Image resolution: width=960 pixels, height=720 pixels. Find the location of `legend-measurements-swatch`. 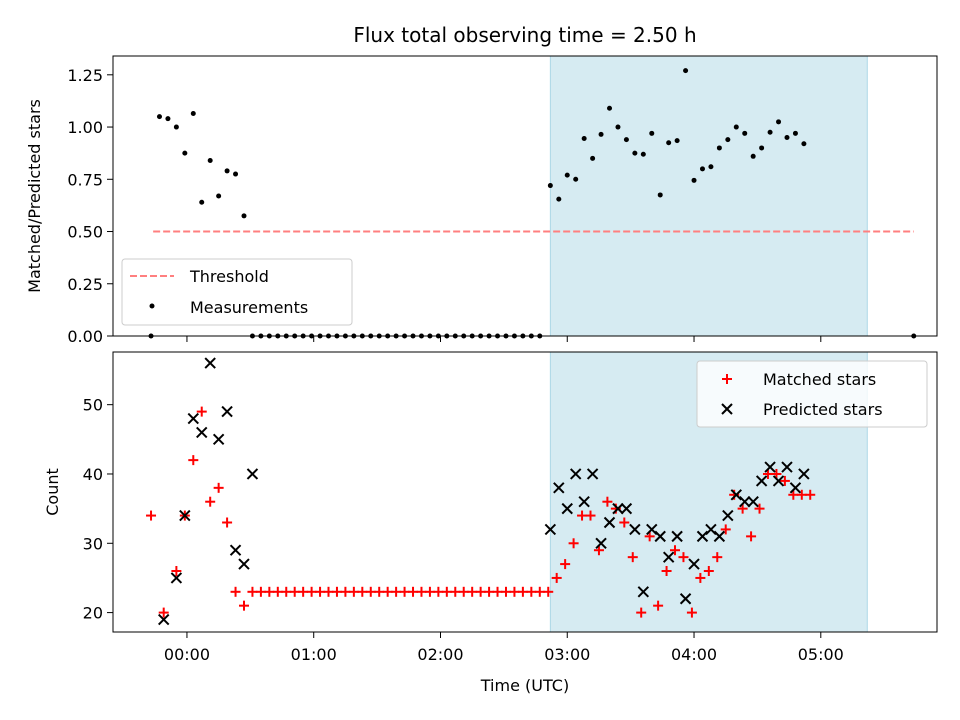

legend-measurements-swatch is located at coordinates (152, 306).